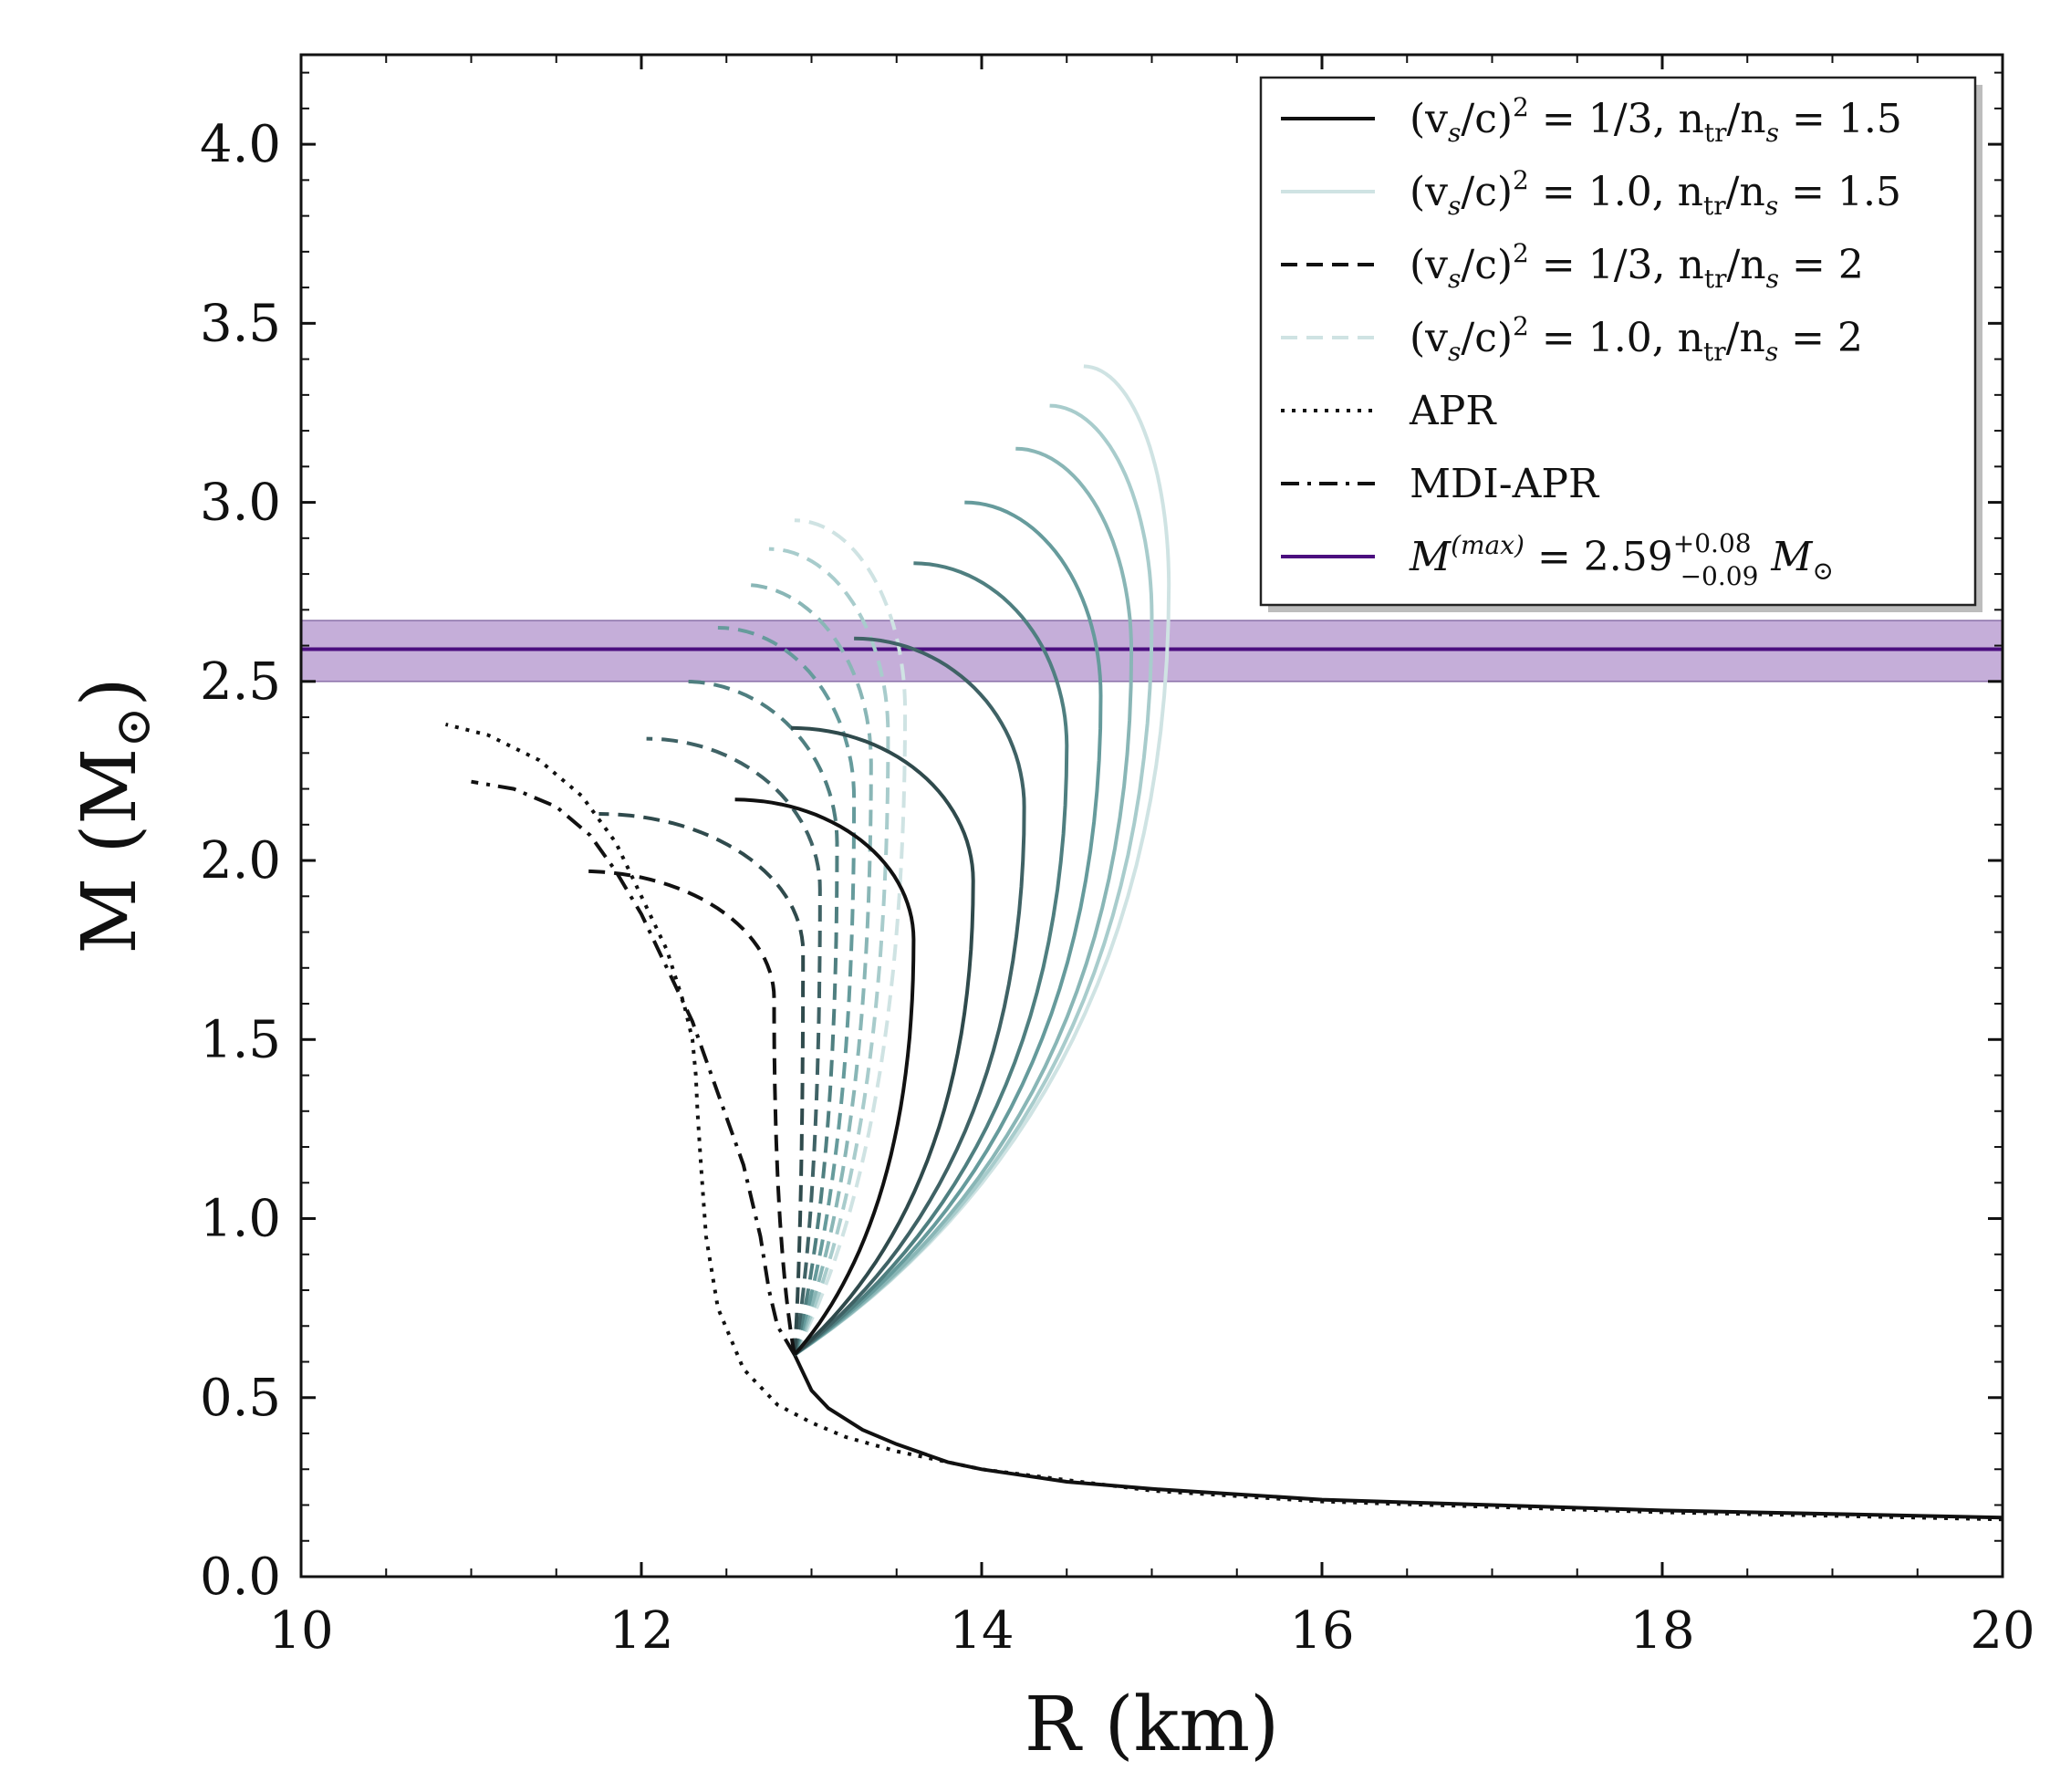 The image size is (2050, 1792). Describe the element at coordinates (241, 323) in the screenshot. I see `y-tick-label: 3.5` at that location.